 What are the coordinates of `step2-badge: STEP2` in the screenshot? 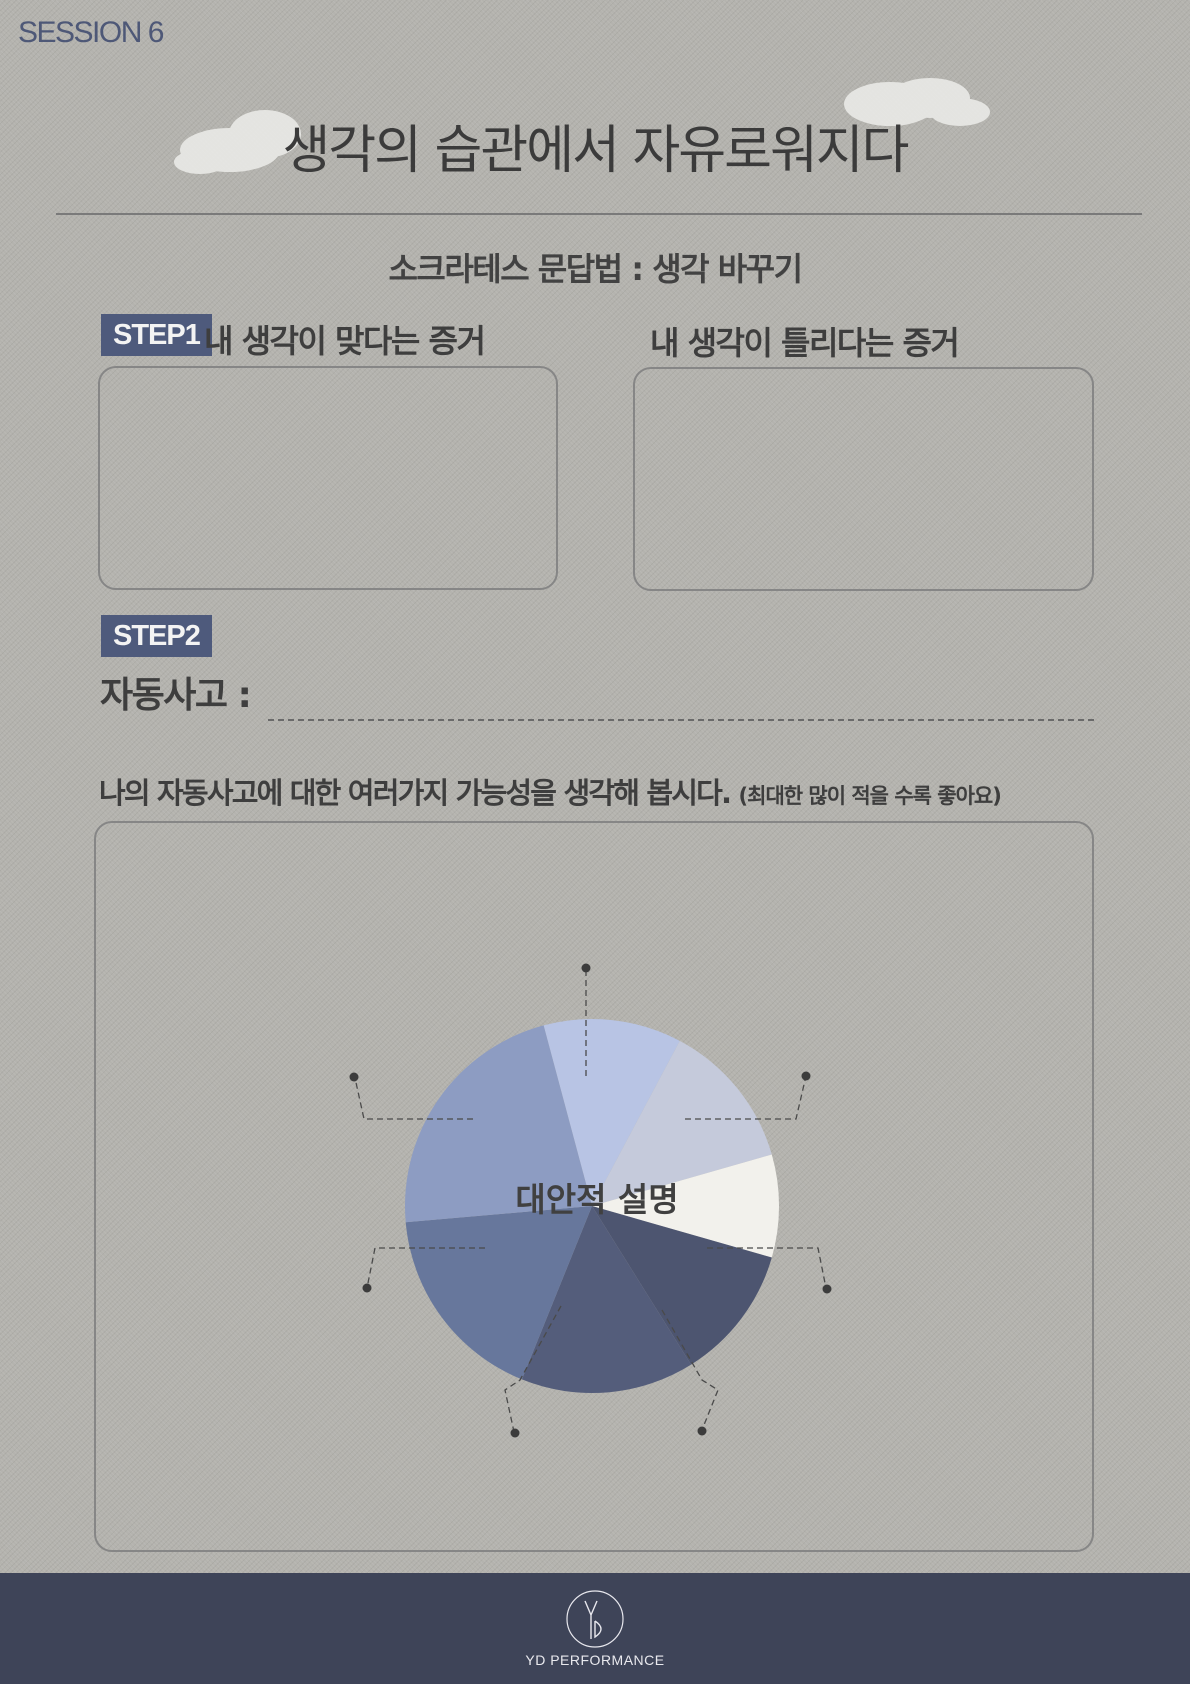 It's located at (156, 636).